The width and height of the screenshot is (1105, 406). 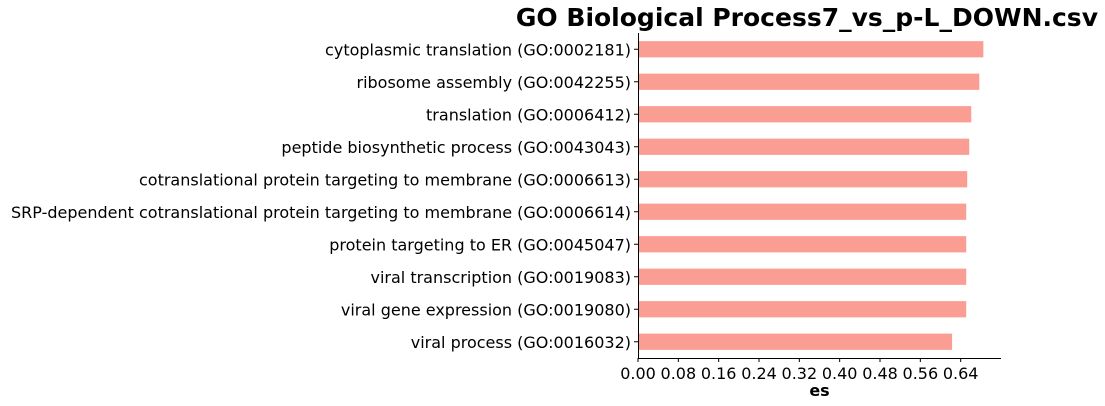 I want to click on category-label: viral process (GO:0016032), so click(x=521, y=342).